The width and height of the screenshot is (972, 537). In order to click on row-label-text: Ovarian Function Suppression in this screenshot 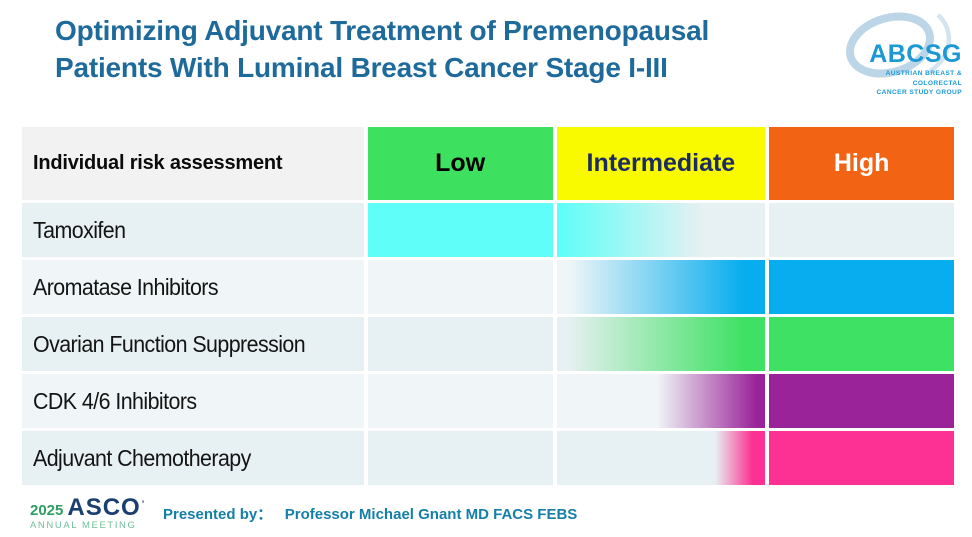, I will do `click(169, 343)`.